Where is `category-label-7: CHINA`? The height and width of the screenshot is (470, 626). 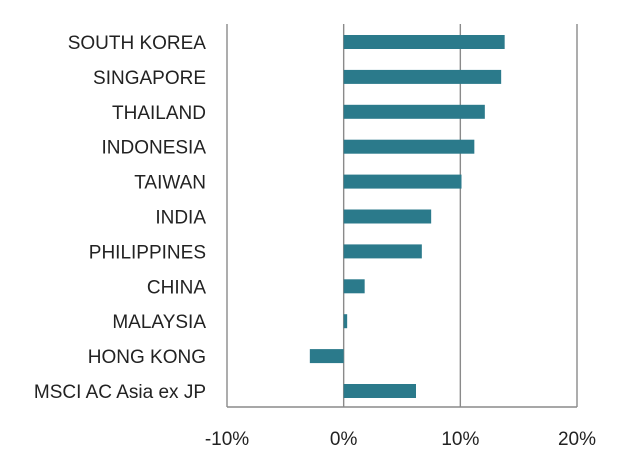
category-label-7: CHINA is located at coordinates (176, 287).